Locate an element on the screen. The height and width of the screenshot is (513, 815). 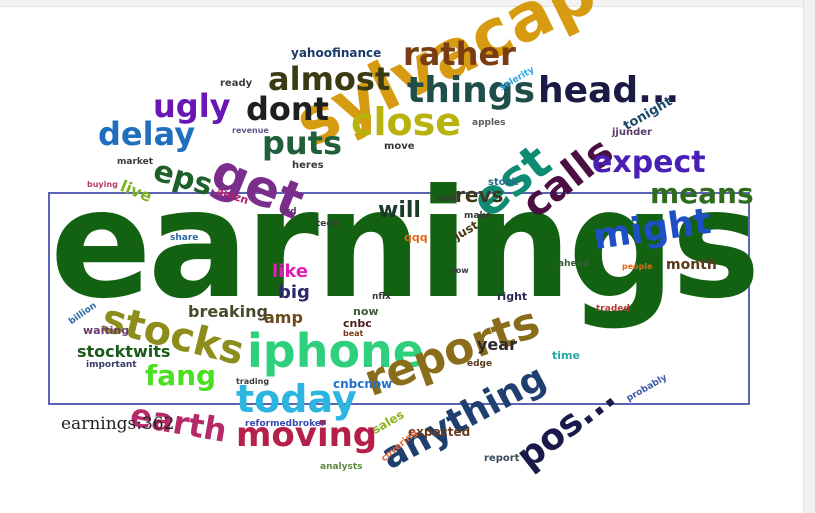
cloud-word-reformedbroker: reformedbroker is located at coordinates (285, 424).